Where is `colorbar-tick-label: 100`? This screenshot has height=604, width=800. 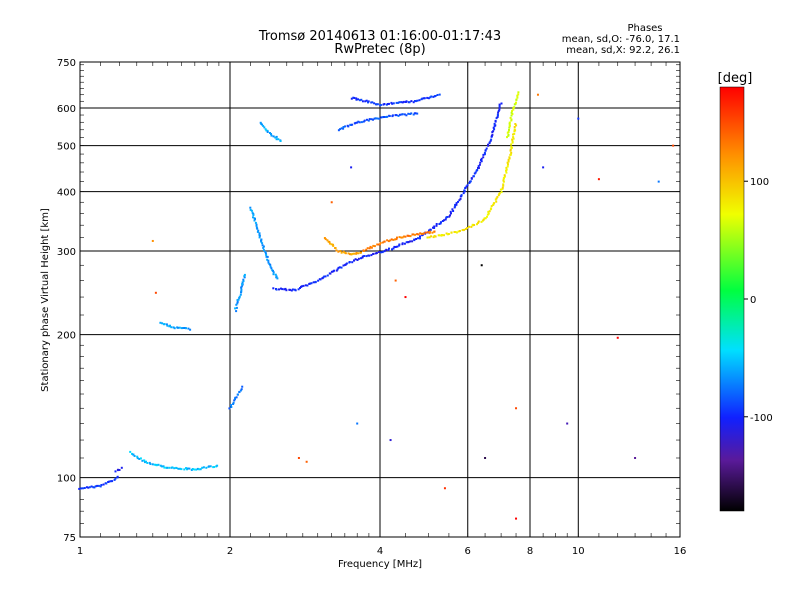 colorbar-tick-label: 100 is located at coordinates (759, 182).